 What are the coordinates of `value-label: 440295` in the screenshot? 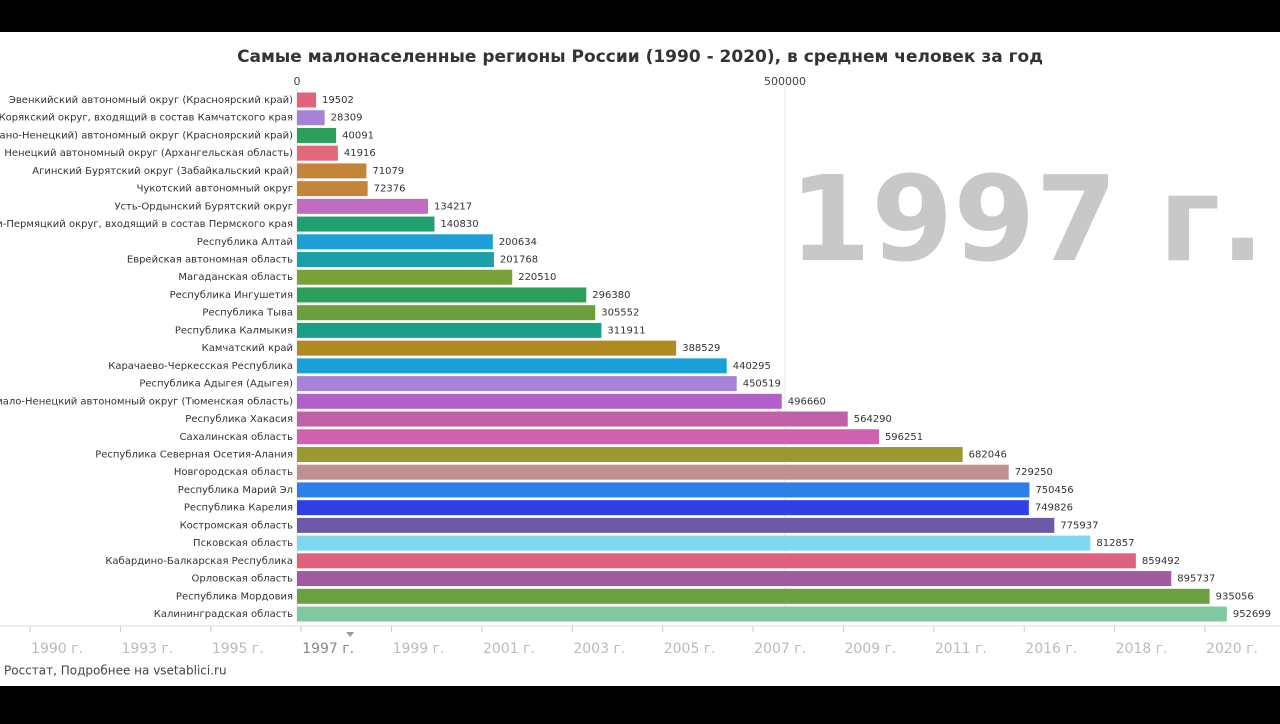 It's located at (752, 366).